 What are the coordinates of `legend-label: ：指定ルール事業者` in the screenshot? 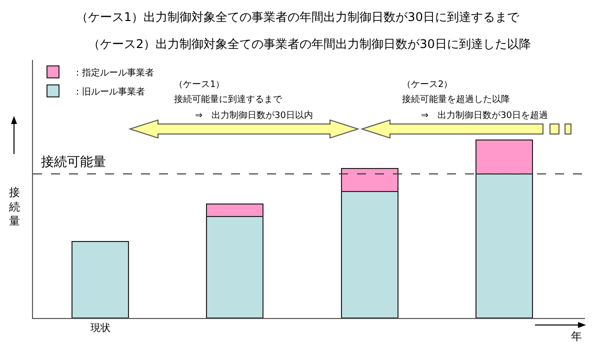 It's located at (113, 72).